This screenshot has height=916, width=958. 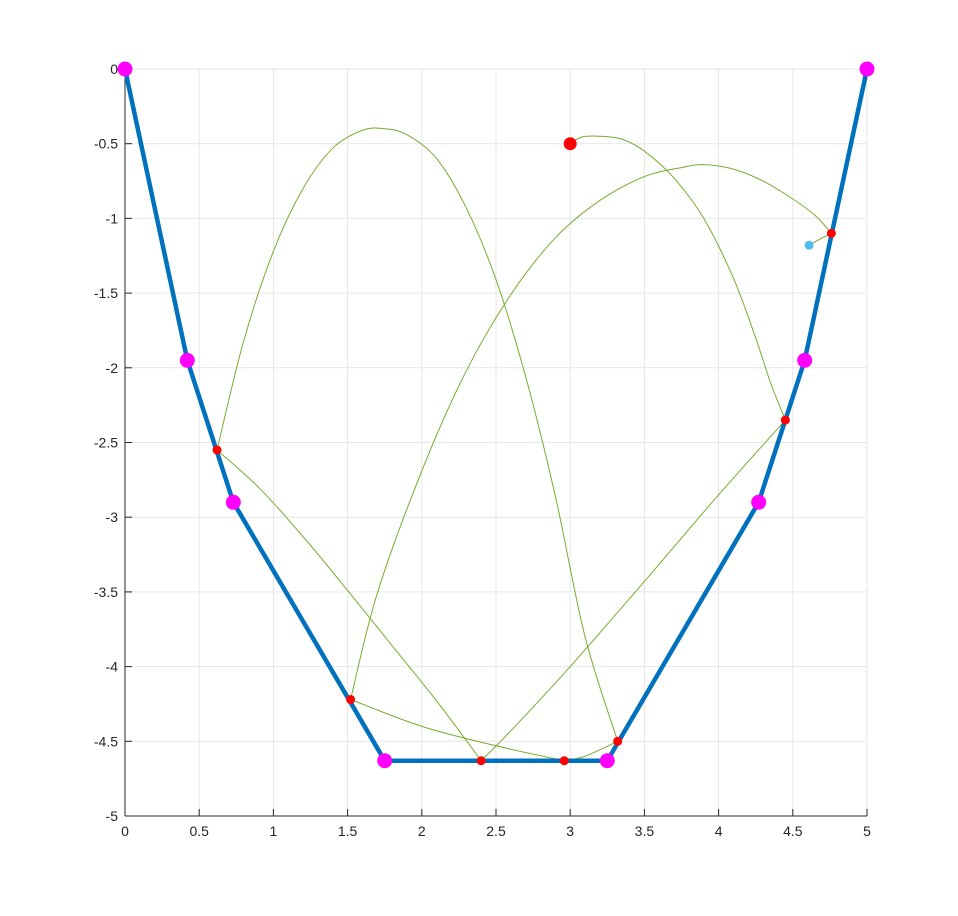 I want to click on x-tick-label: 0, so click(x=125, y=831).